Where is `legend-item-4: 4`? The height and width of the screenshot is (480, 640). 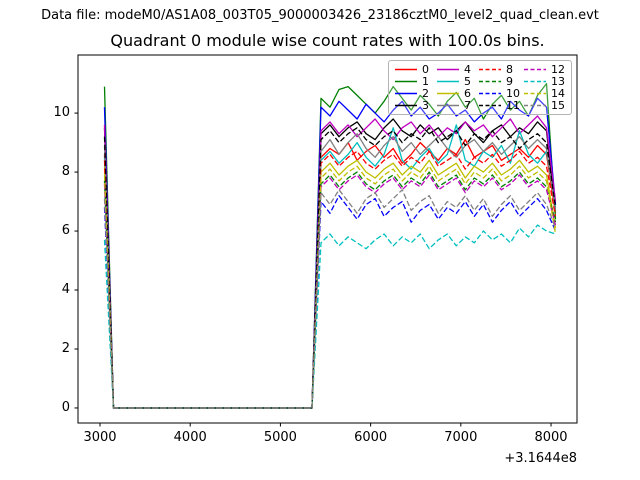 legend-item-4: 4 is located at coordinates (456, 69).